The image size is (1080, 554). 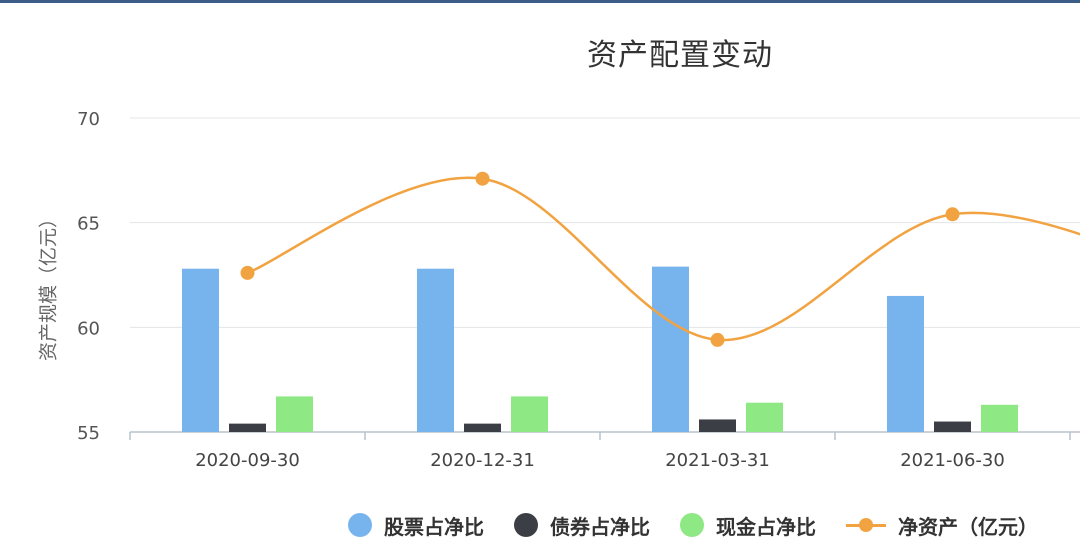 I want to click on chart-legend: 股票占净比 债券占净比 现金占净比 净资产（亿元）, so click(x=708, y=525).